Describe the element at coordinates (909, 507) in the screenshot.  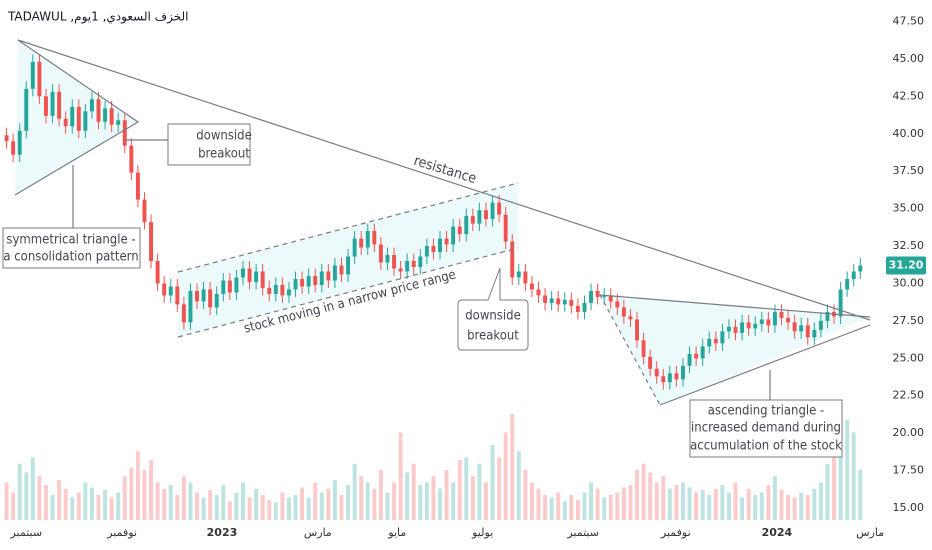
I see `y-tick-label: 15.00` at that location.